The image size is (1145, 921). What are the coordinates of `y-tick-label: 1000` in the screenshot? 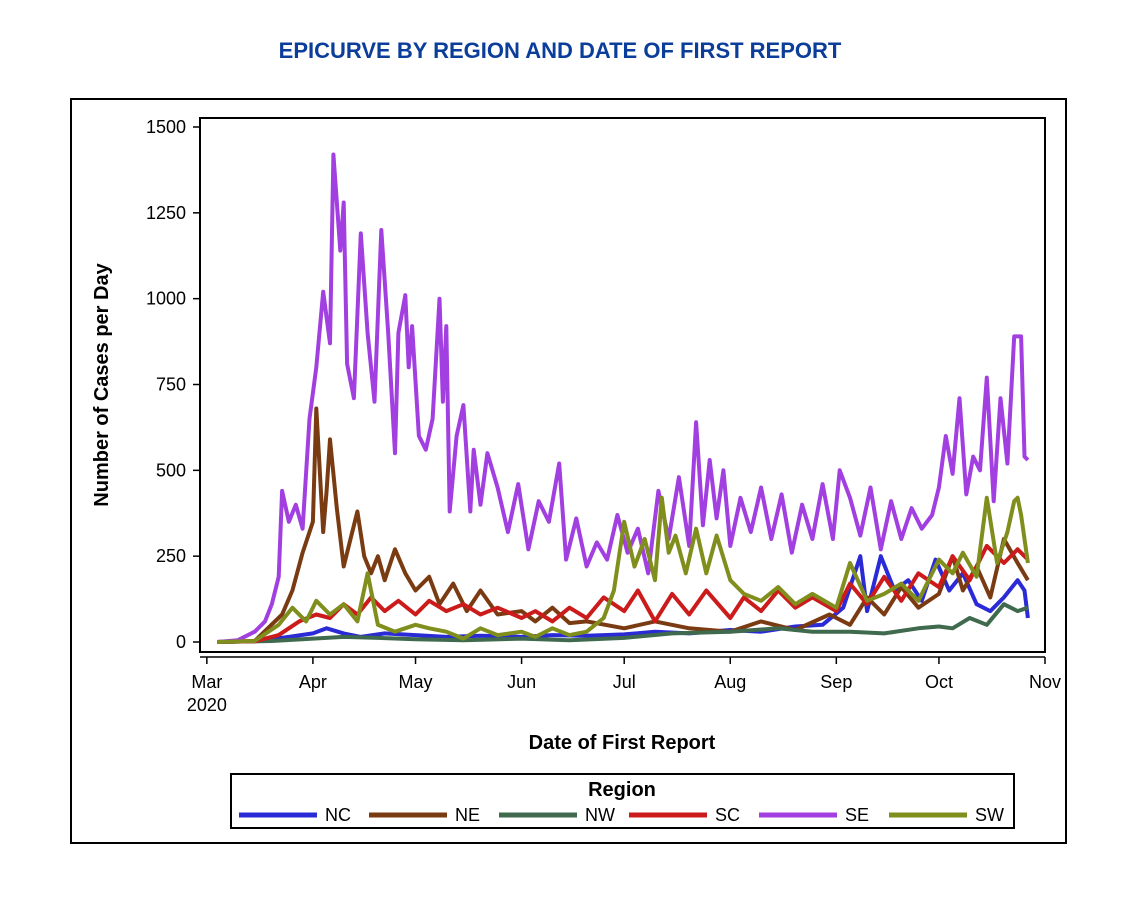 It's located at (166, 299).